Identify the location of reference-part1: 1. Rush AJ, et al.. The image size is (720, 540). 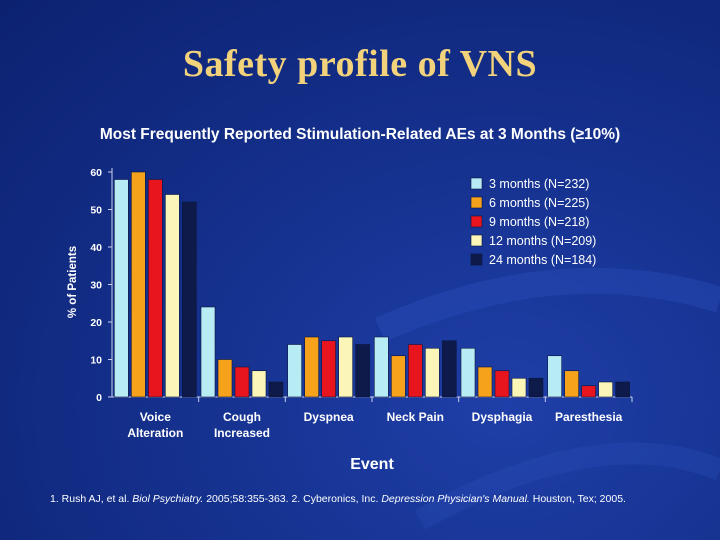
(91, 499).